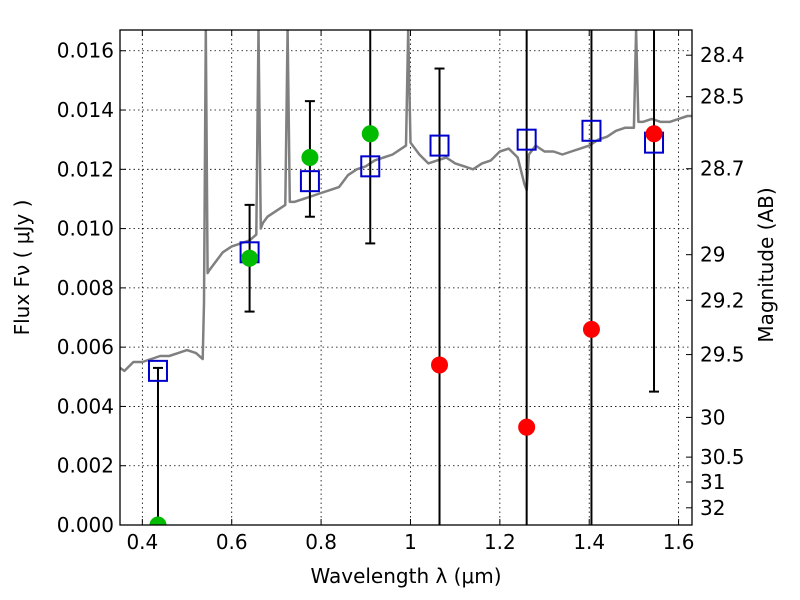  I want to click on x-tick-label: 0.4, so click(142, 542).